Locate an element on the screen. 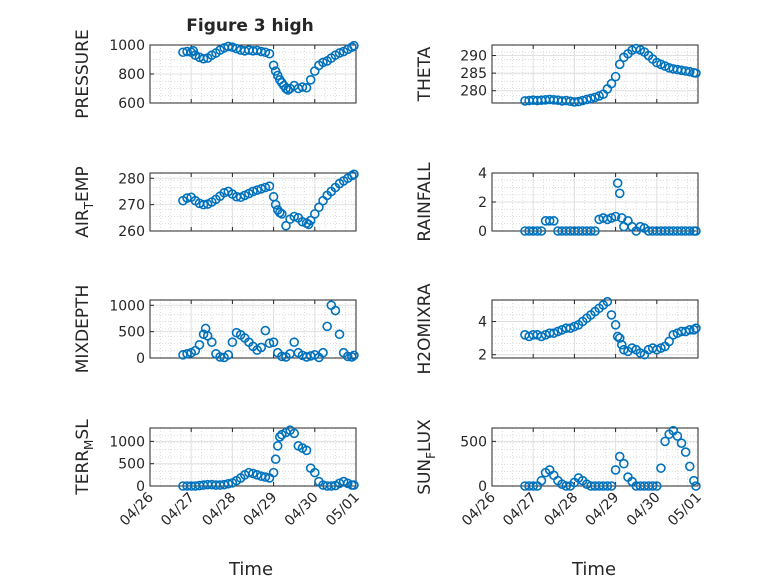 The image size is (778, 583). mixdepth-y-tick-label: 500 is located at coordinates (131, 333).